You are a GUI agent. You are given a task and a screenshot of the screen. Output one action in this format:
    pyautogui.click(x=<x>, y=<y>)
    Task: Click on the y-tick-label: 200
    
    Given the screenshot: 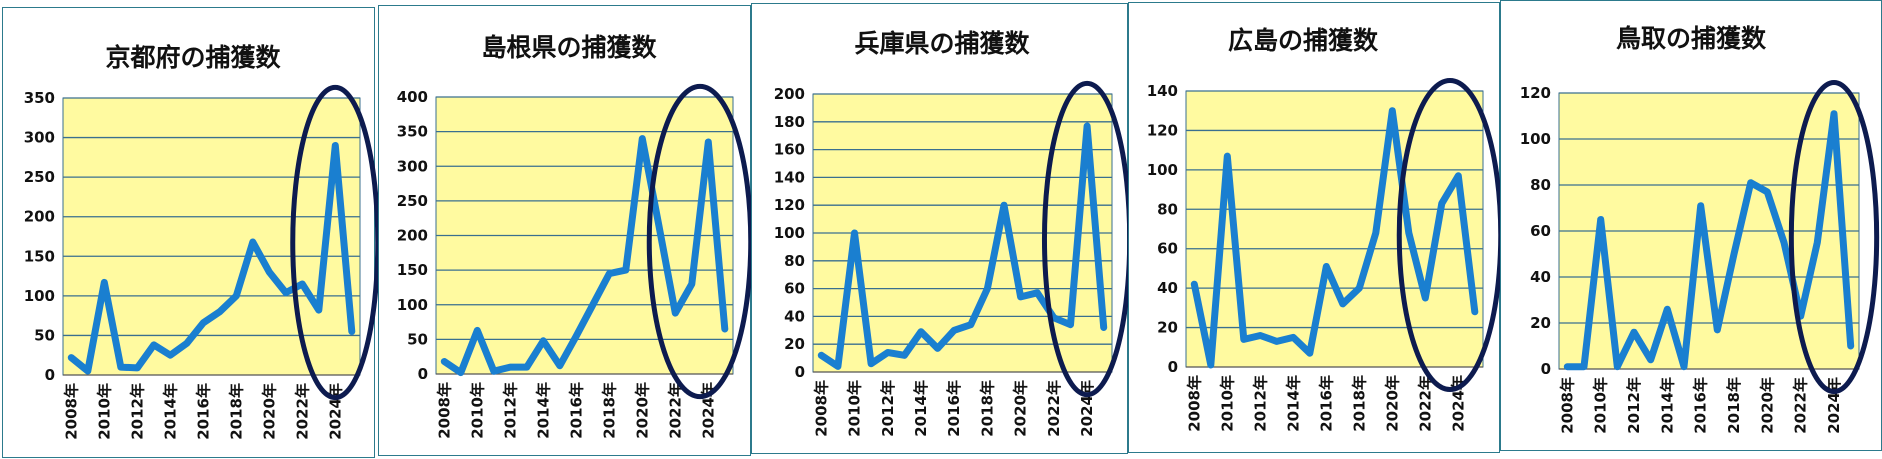 What is the action you would take?
    pyautogui.click(x=789, y=94)
    